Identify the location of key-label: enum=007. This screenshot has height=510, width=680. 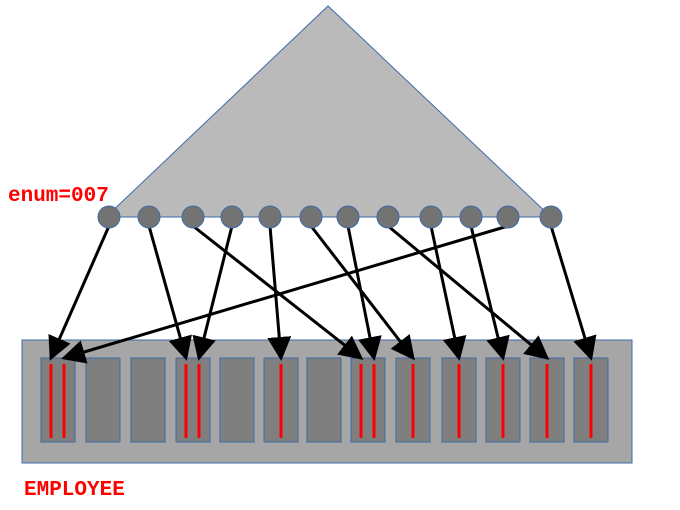
(58, 196).